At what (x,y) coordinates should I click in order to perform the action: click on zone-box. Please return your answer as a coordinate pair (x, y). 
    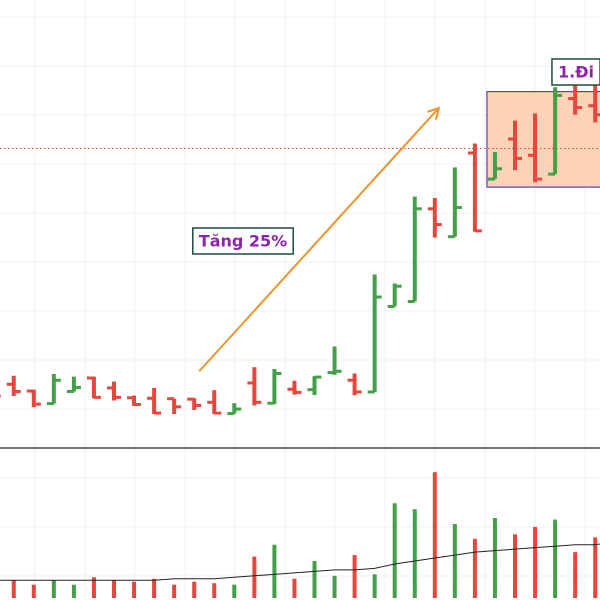
    Looking at the image, I should click on (543, 139).